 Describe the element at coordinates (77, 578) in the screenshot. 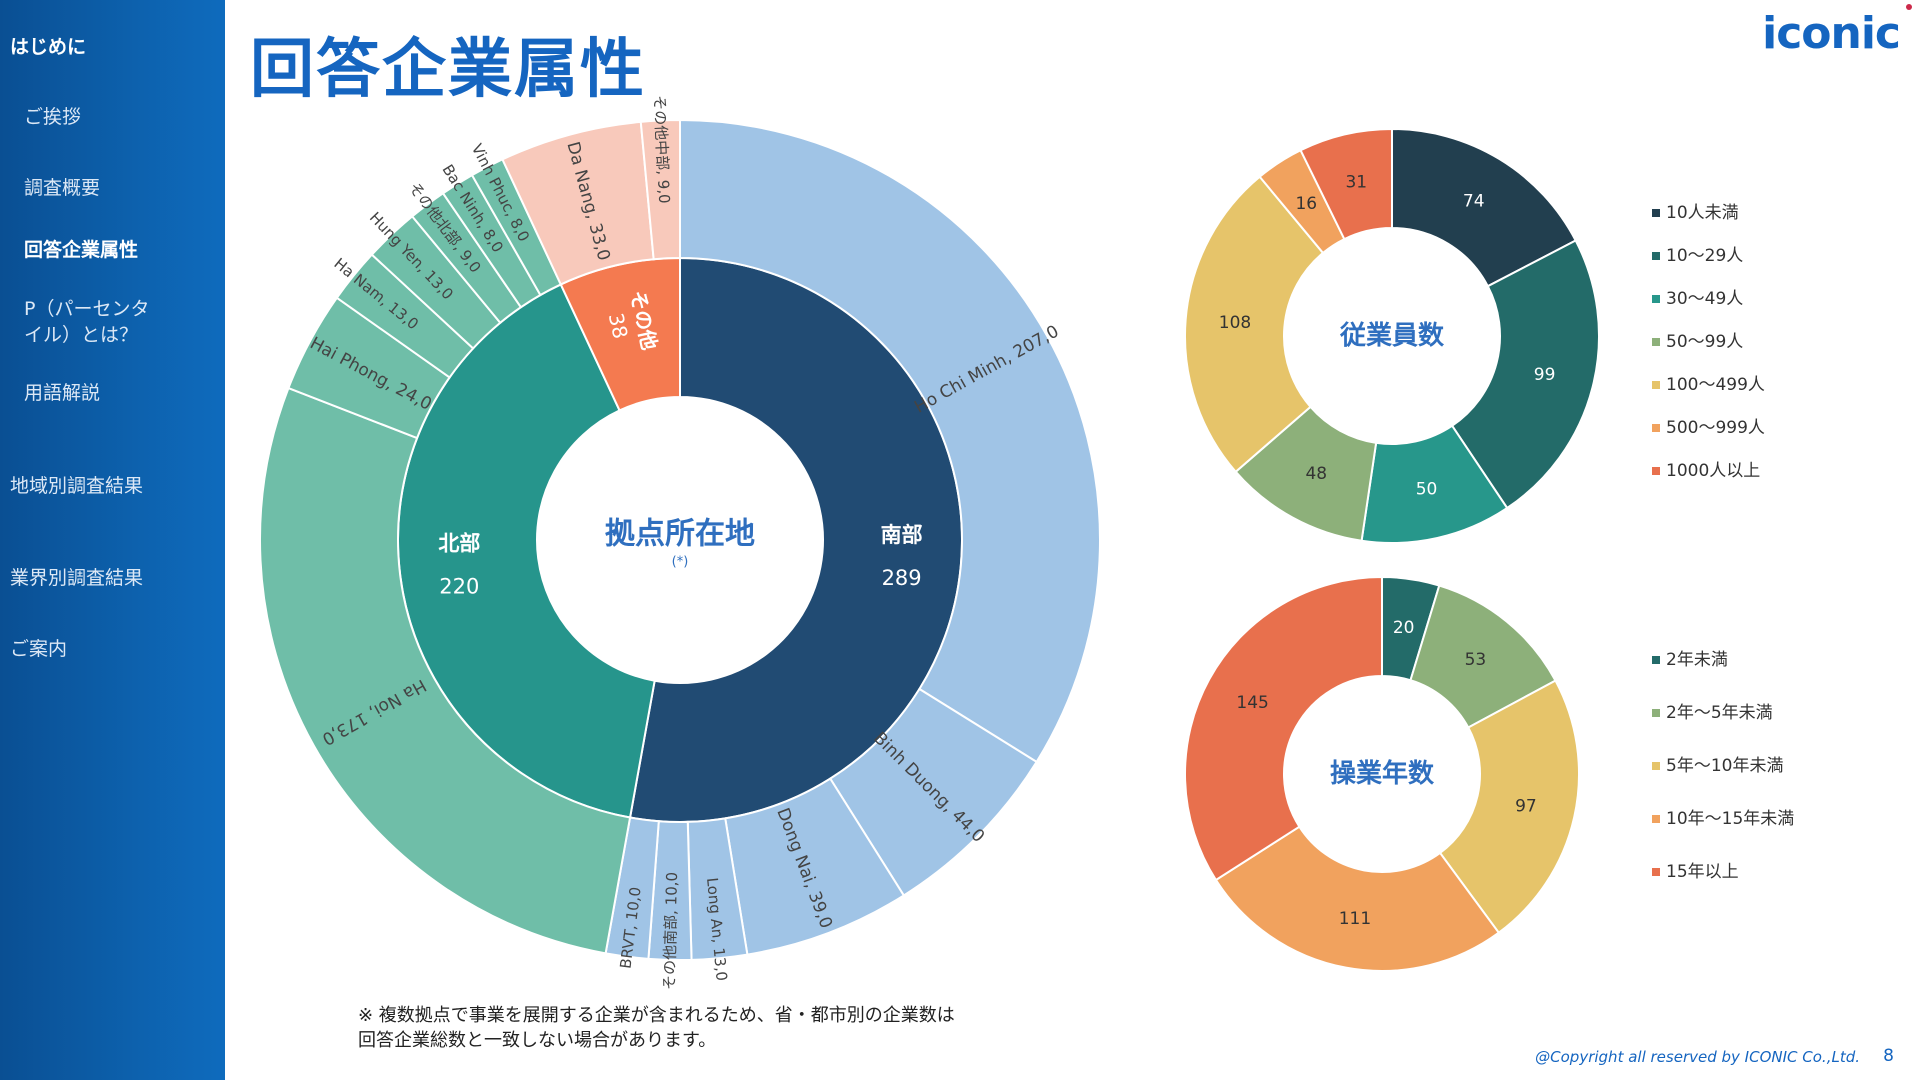

I see `sidebar-item: 業界別調査結果` at that location.